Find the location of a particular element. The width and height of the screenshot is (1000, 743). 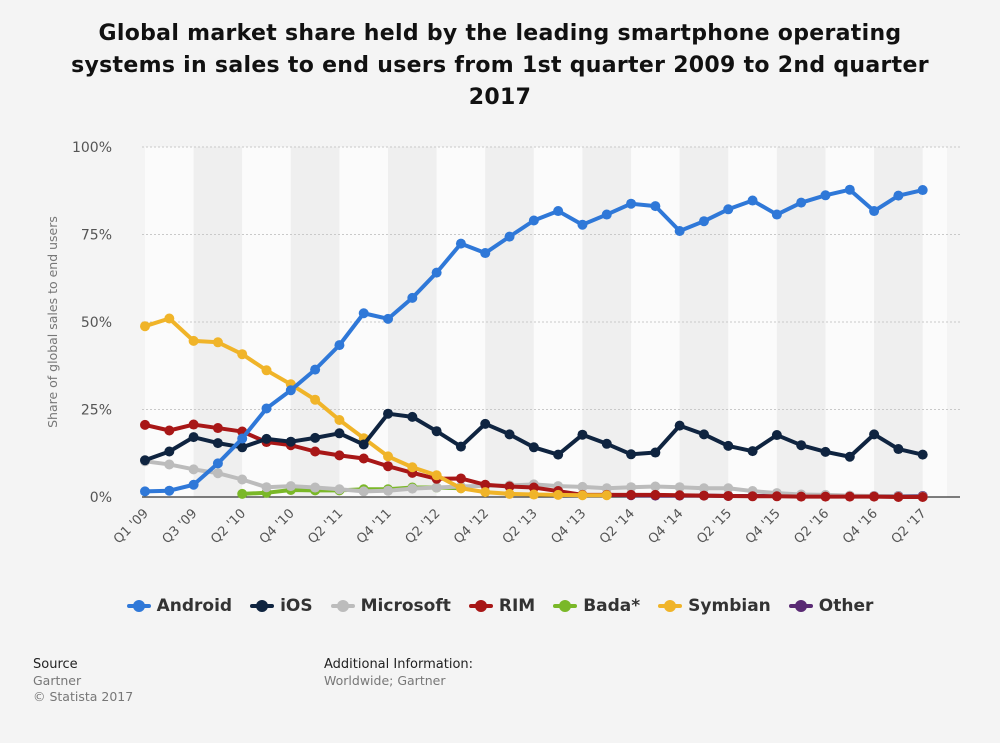

legend-item: Symbian is located at coordinates (714, 606).